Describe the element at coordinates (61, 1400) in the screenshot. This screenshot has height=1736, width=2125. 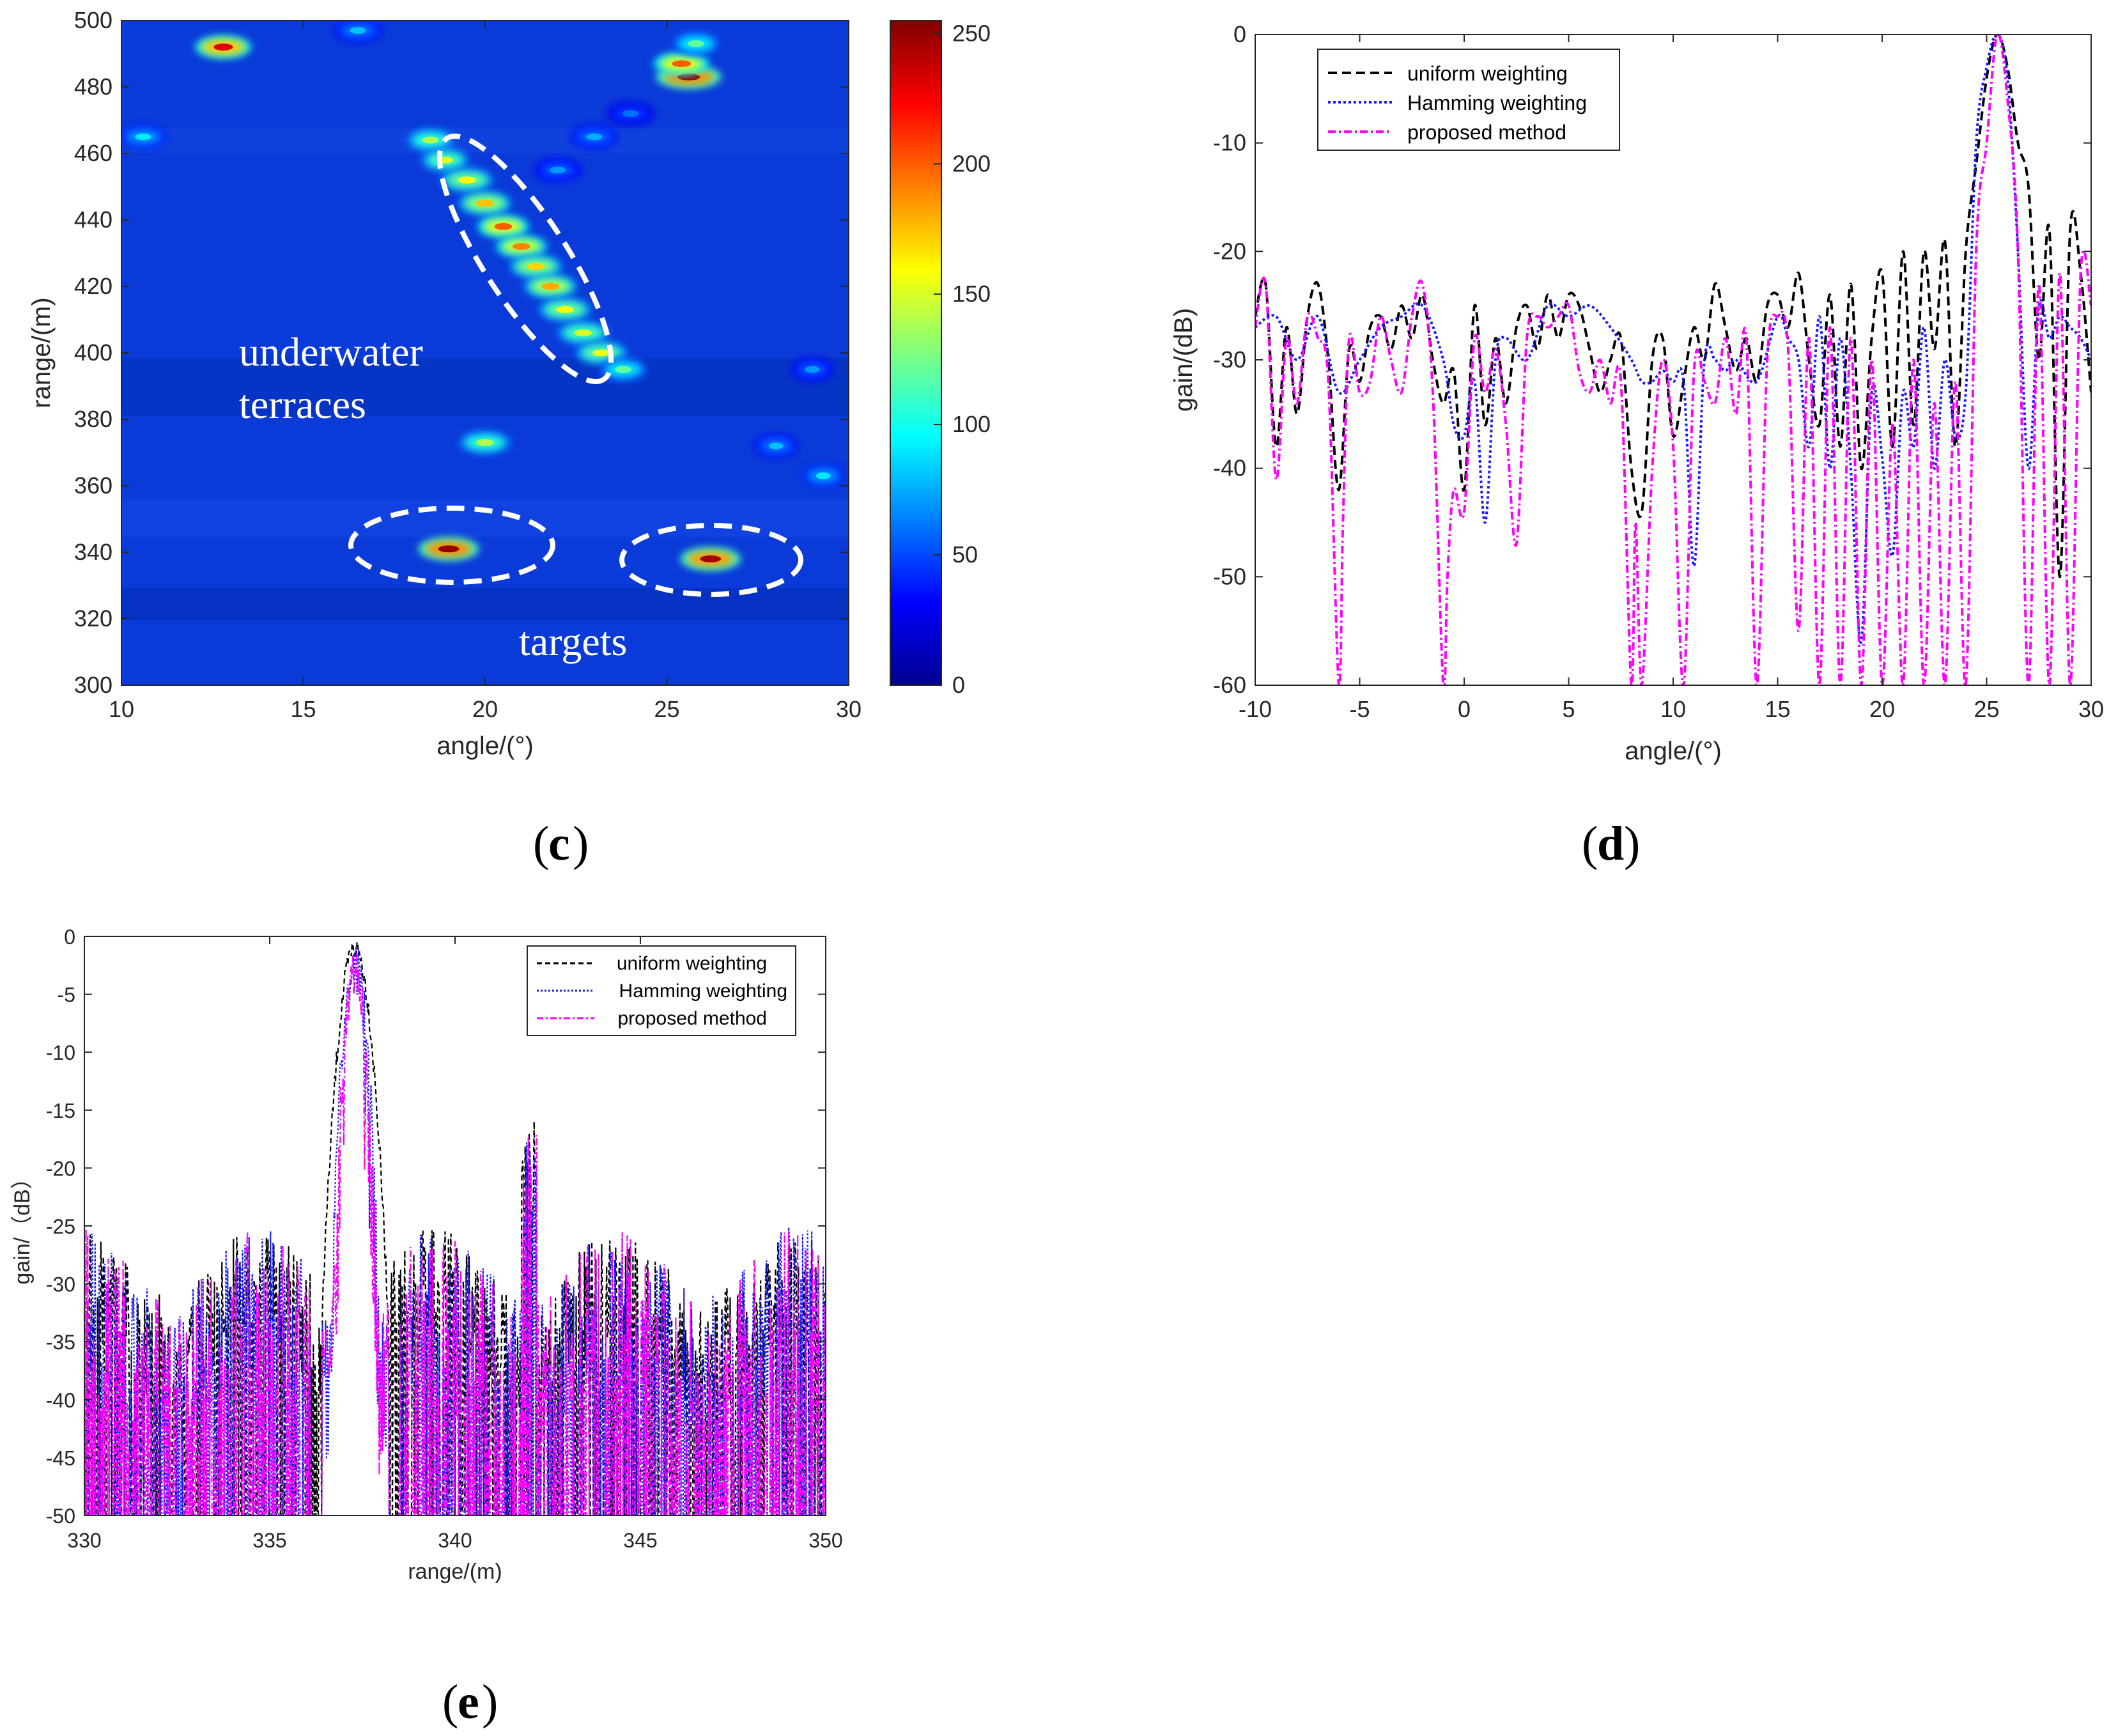
I see `y-tick-label: -40` at that location.